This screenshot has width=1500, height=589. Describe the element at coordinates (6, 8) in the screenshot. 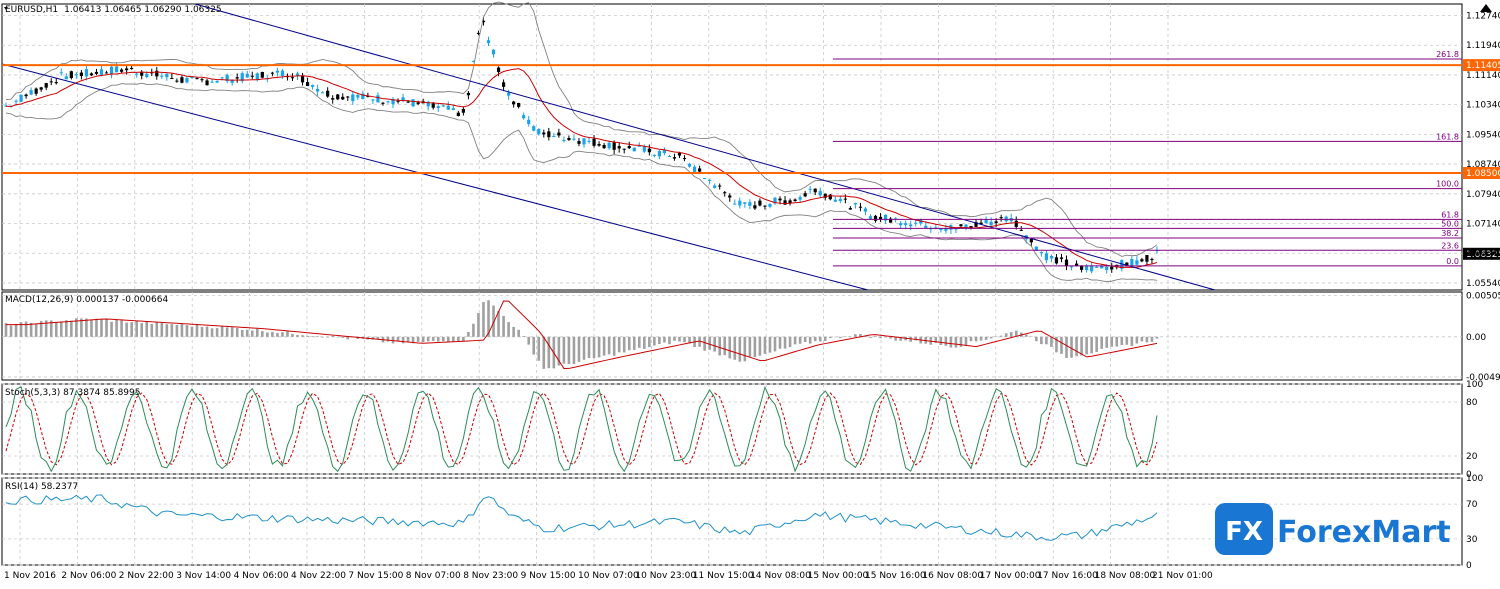

I see `symbol-dropdown-icon` at that location.